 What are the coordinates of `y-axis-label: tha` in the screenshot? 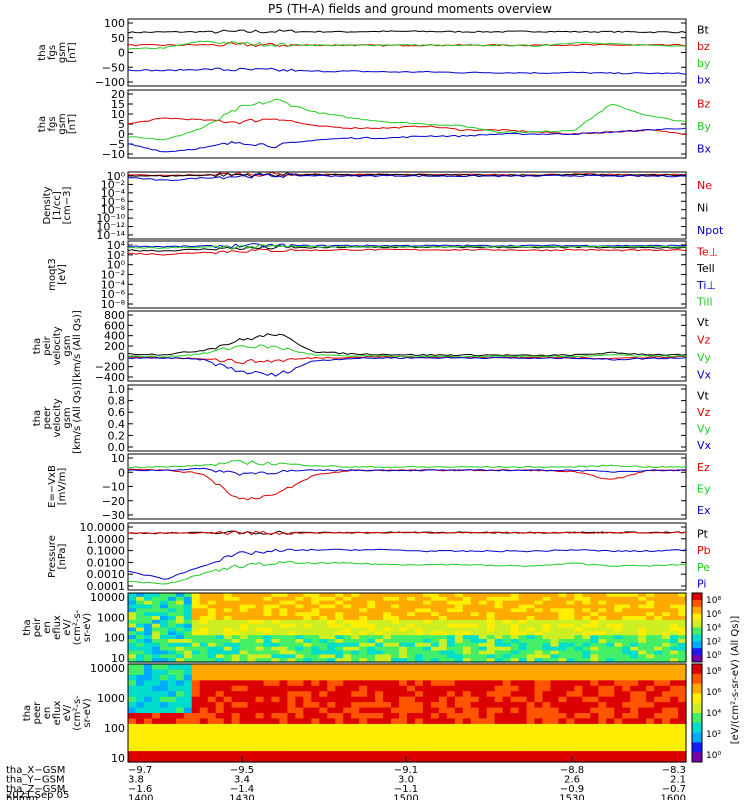 It's located at (37, 418).